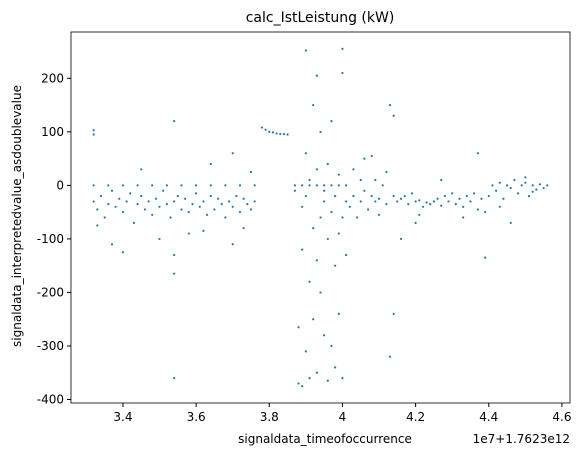  I want to click on chart-title: calc_IstLeistung (kW), so click(320, 18).